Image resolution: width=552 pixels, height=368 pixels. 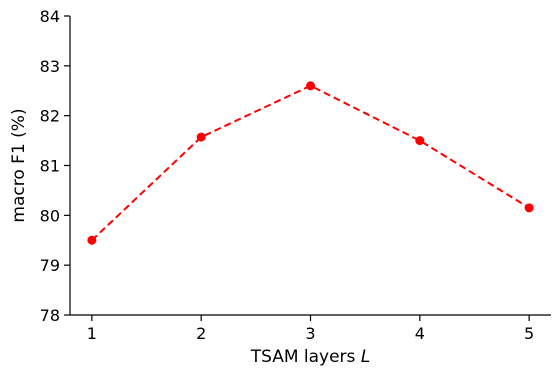 I want to click on x-tick-label: 4, so click(x=420, y=333).